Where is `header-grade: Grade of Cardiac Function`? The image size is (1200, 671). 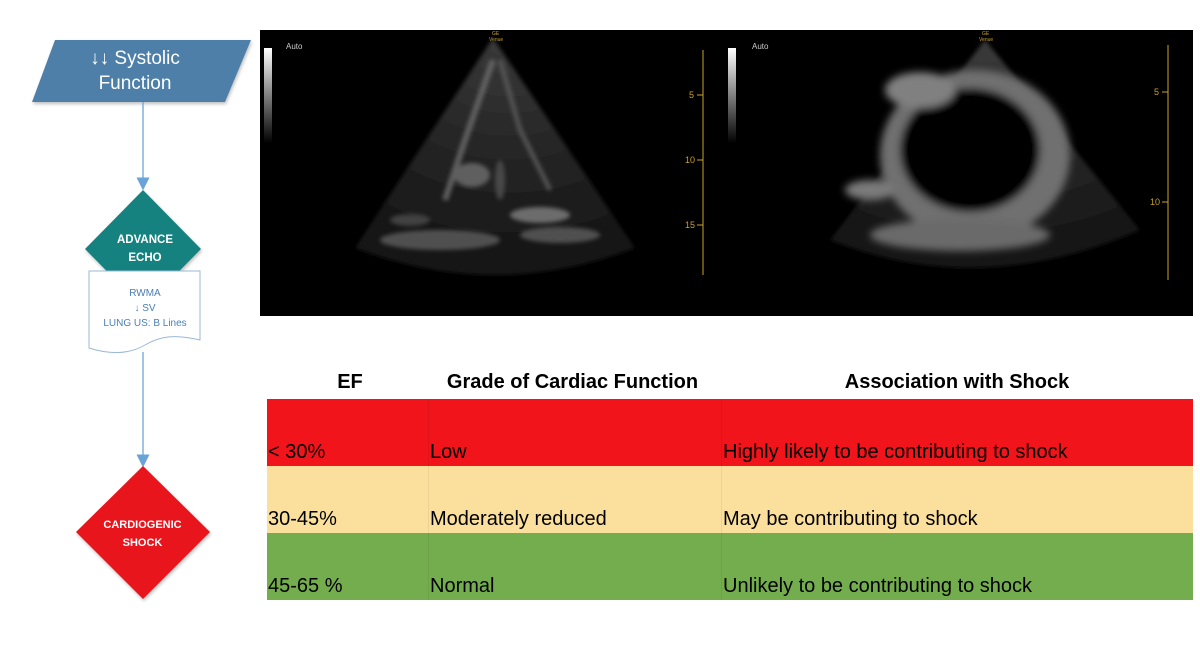 header-grade: Grade of Cardiac Function is located at coordinates (572, 382).